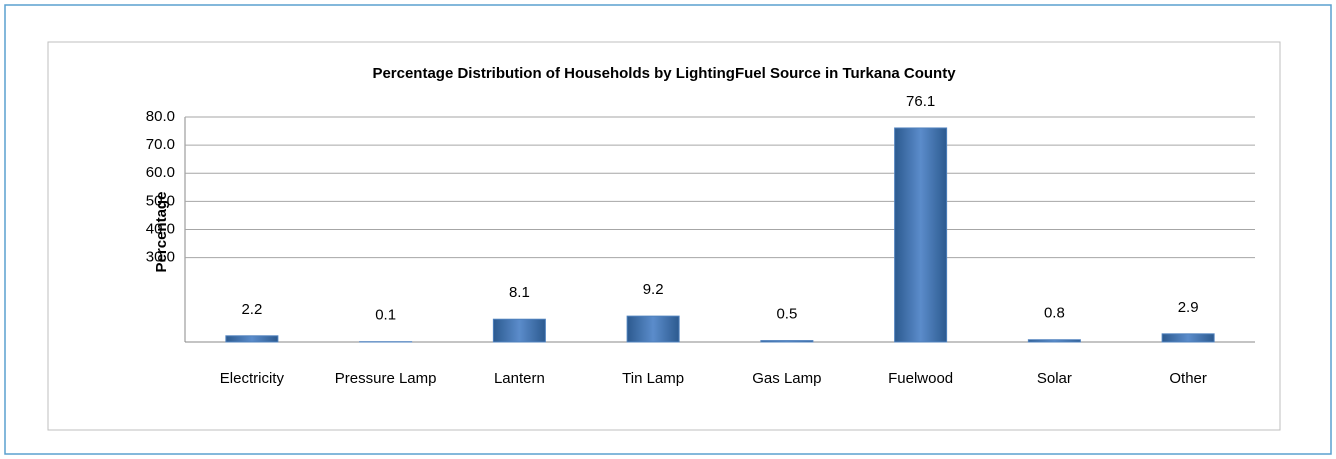 The height and width of the screenshot is (459, 1336). What do you see at coordinates (160, 144) in the screenshot?
I see `y-tick-label: 70.0` at bounding box center [160, 144].